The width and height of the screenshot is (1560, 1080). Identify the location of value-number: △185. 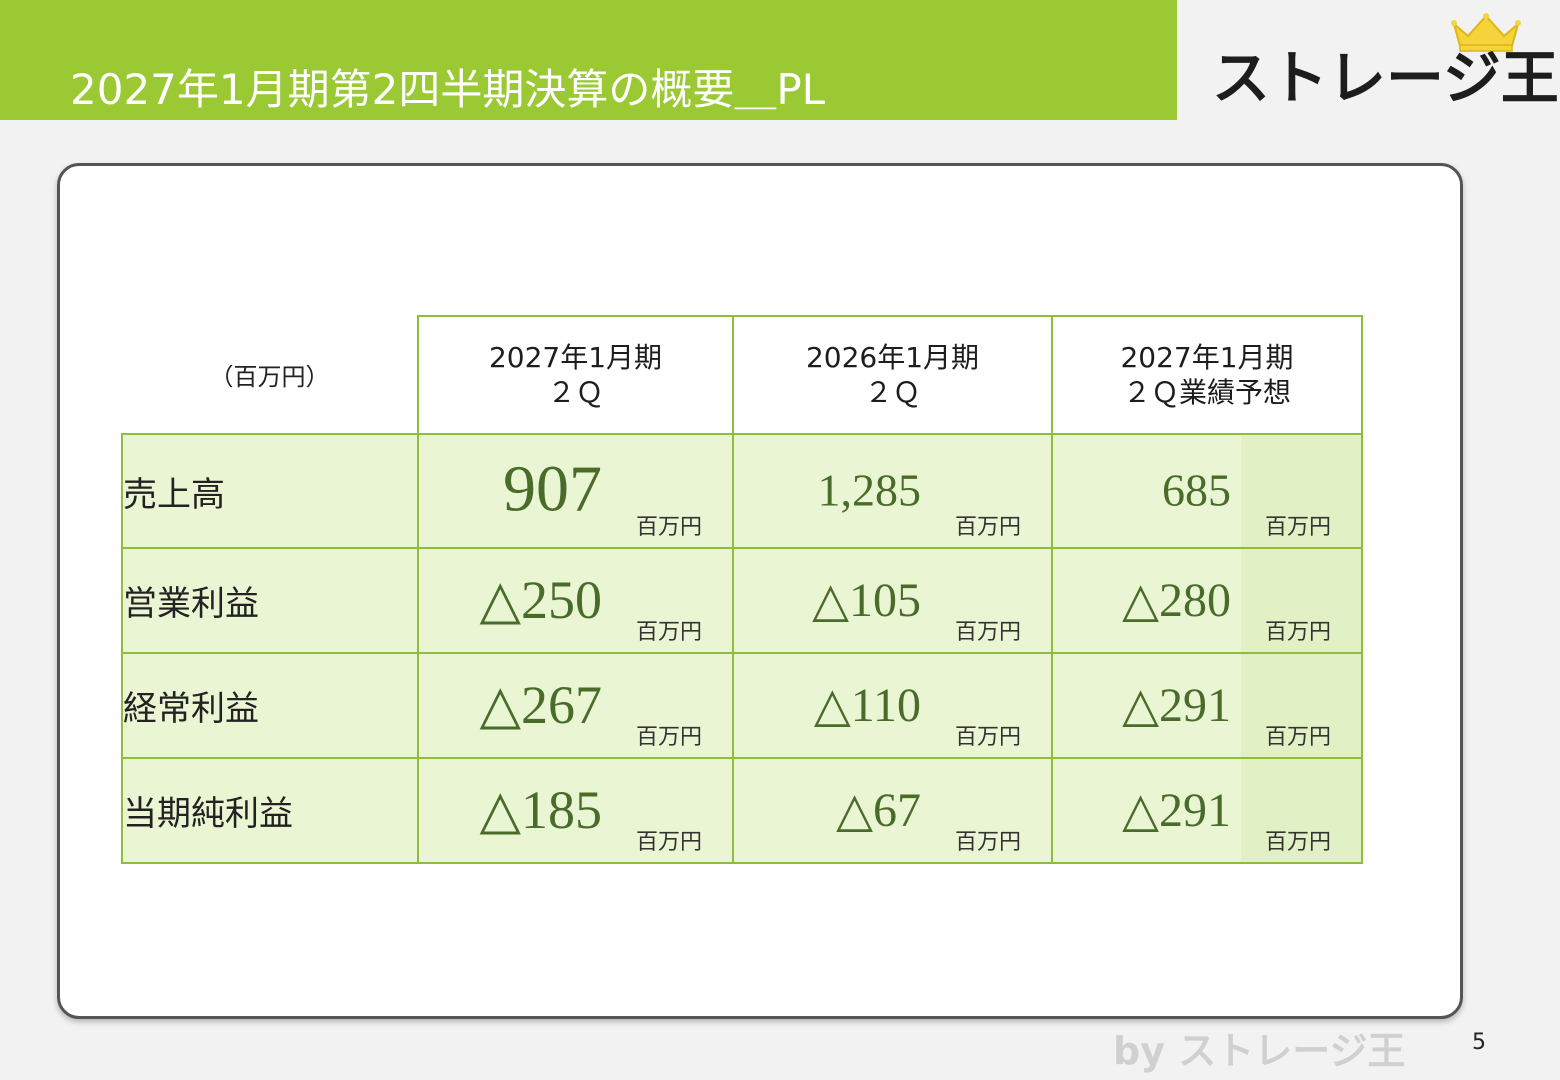
(540, 809).